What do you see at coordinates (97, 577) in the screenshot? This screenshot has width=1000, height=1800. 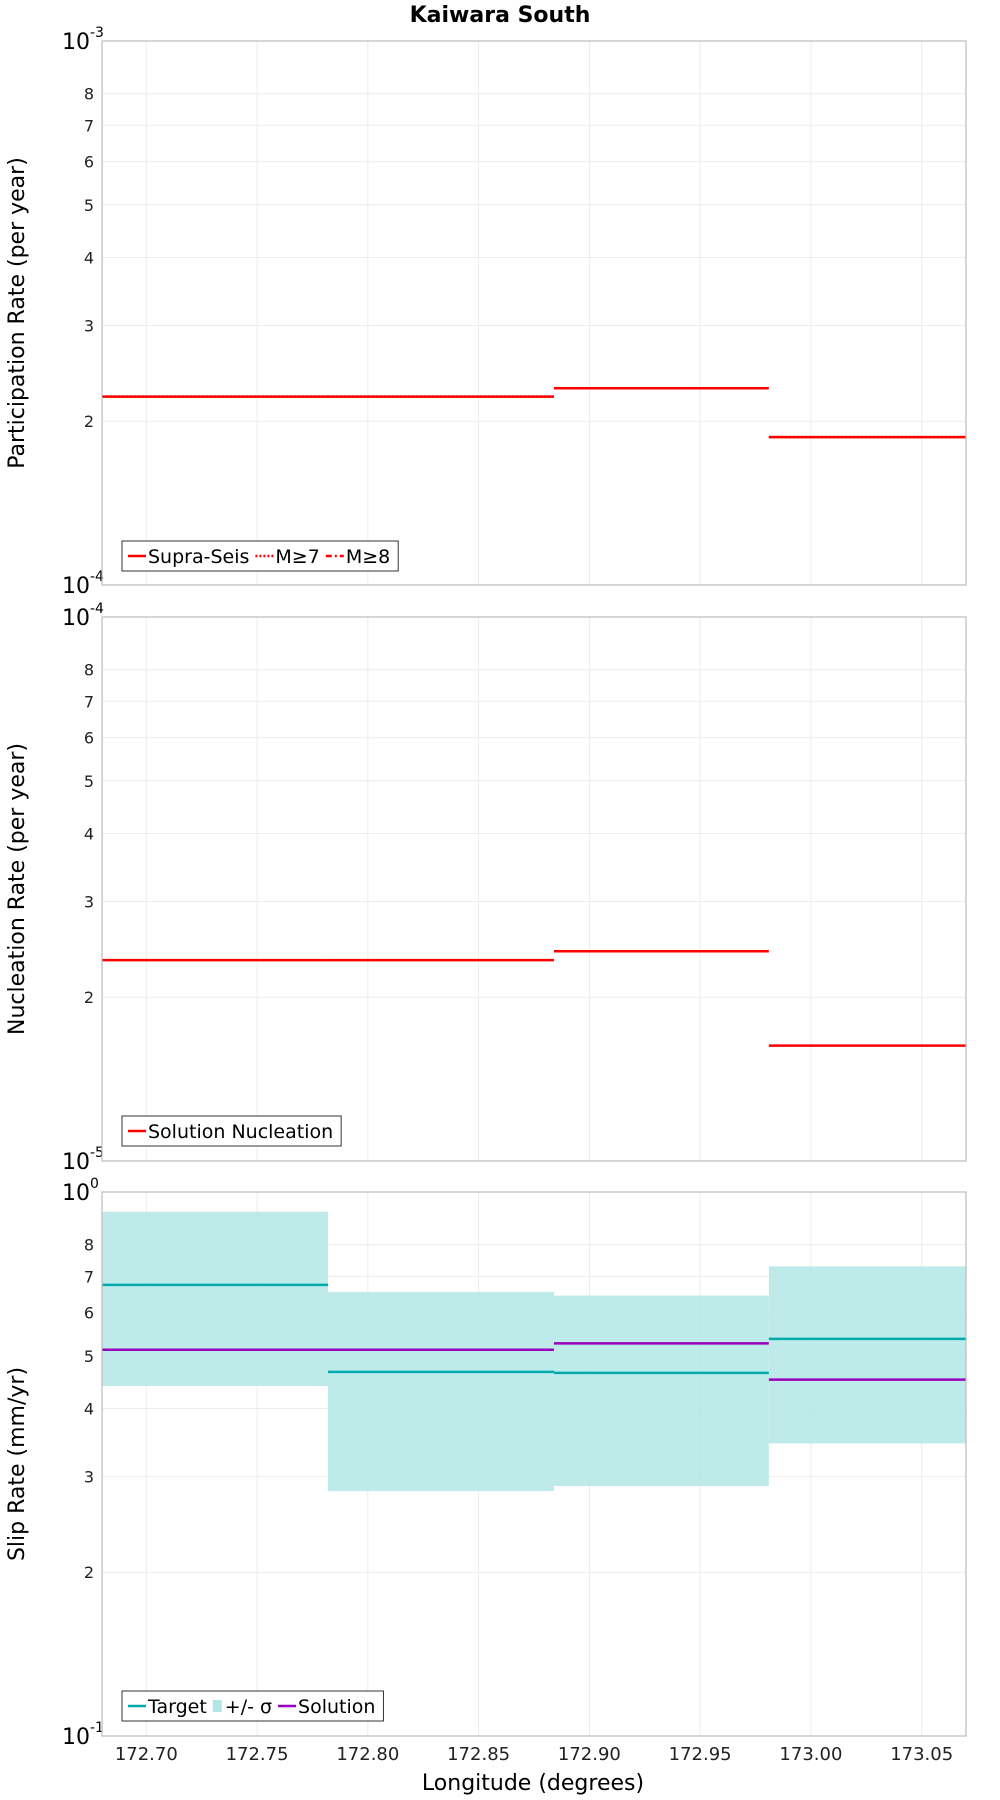 I see `y-bottom-label-exponent: -4` at bounding box center [97, 577].